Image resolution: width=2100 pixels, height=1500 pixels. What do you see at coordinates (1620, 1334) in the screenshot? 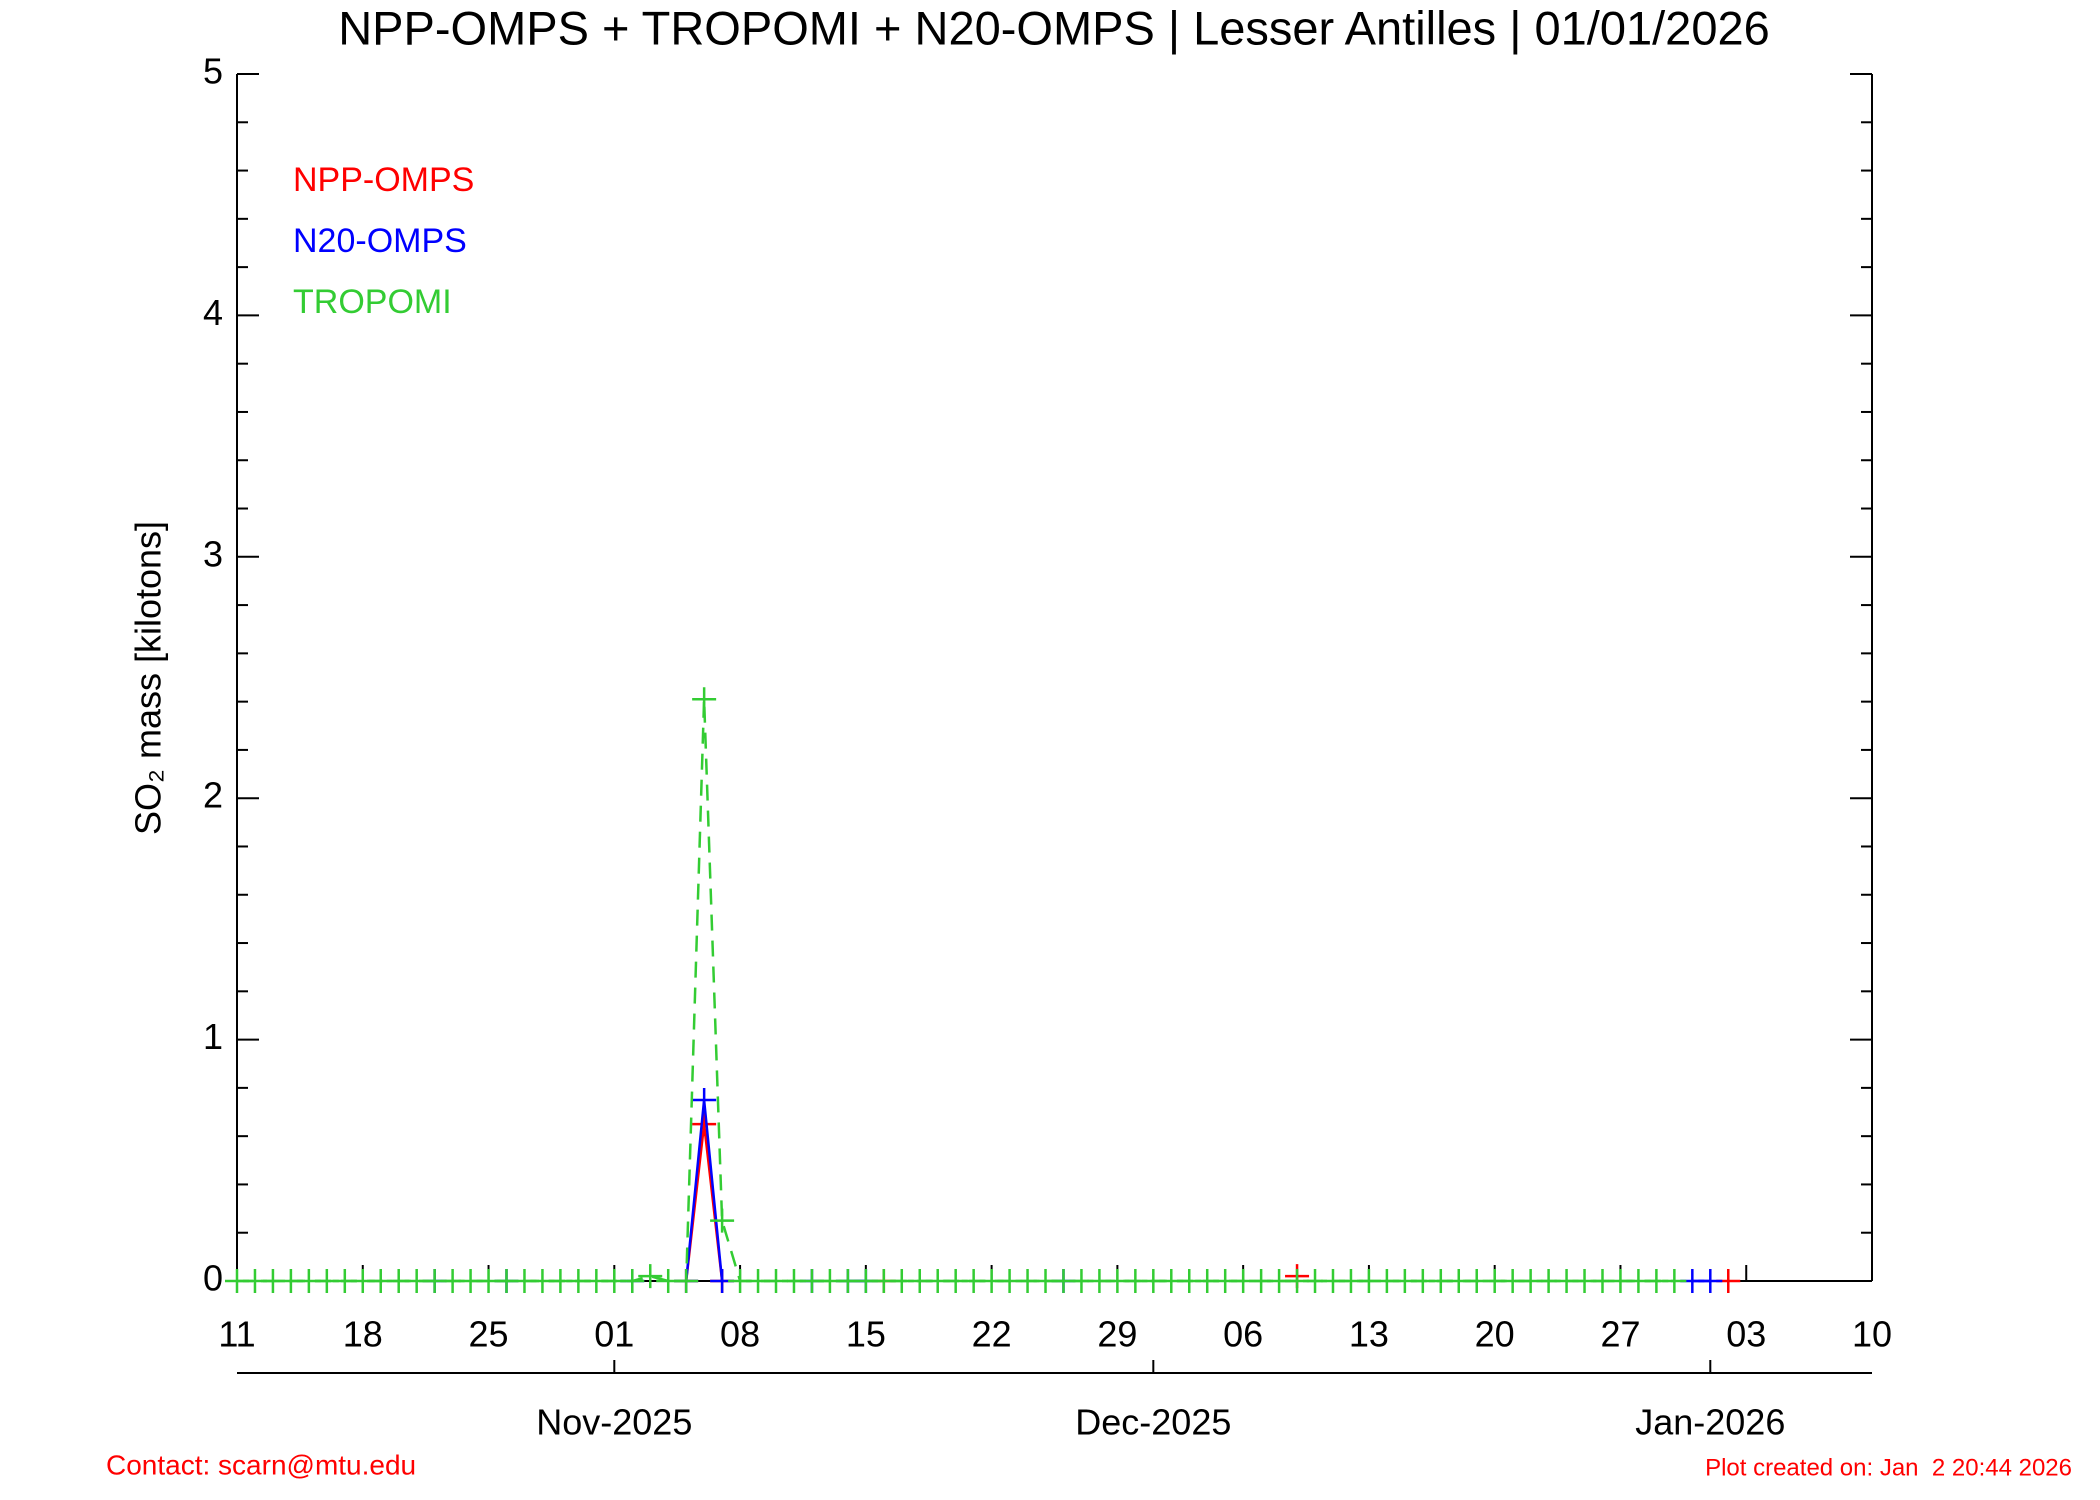
I see `x-tick-label: 27` at bounding box center [1620, 1334].